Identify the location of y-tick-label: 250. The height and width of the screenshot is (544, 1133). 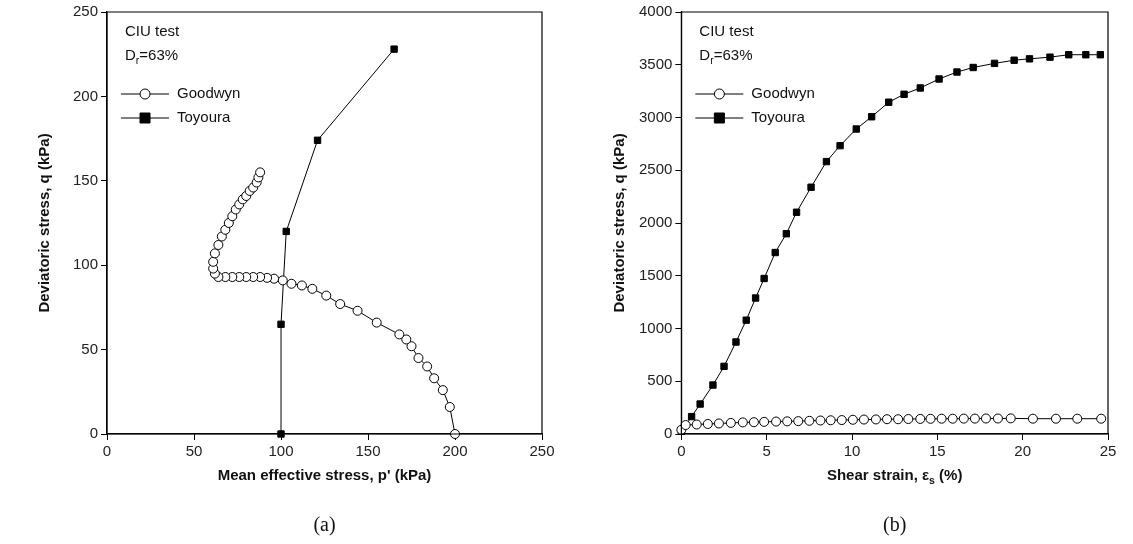
(86, 11).